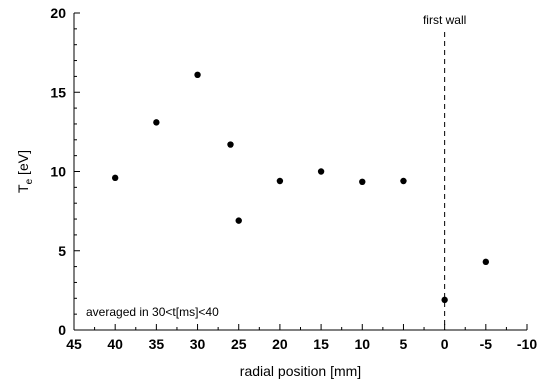  I want to click on y-axis-label: Te [eV], so click(25, 171).